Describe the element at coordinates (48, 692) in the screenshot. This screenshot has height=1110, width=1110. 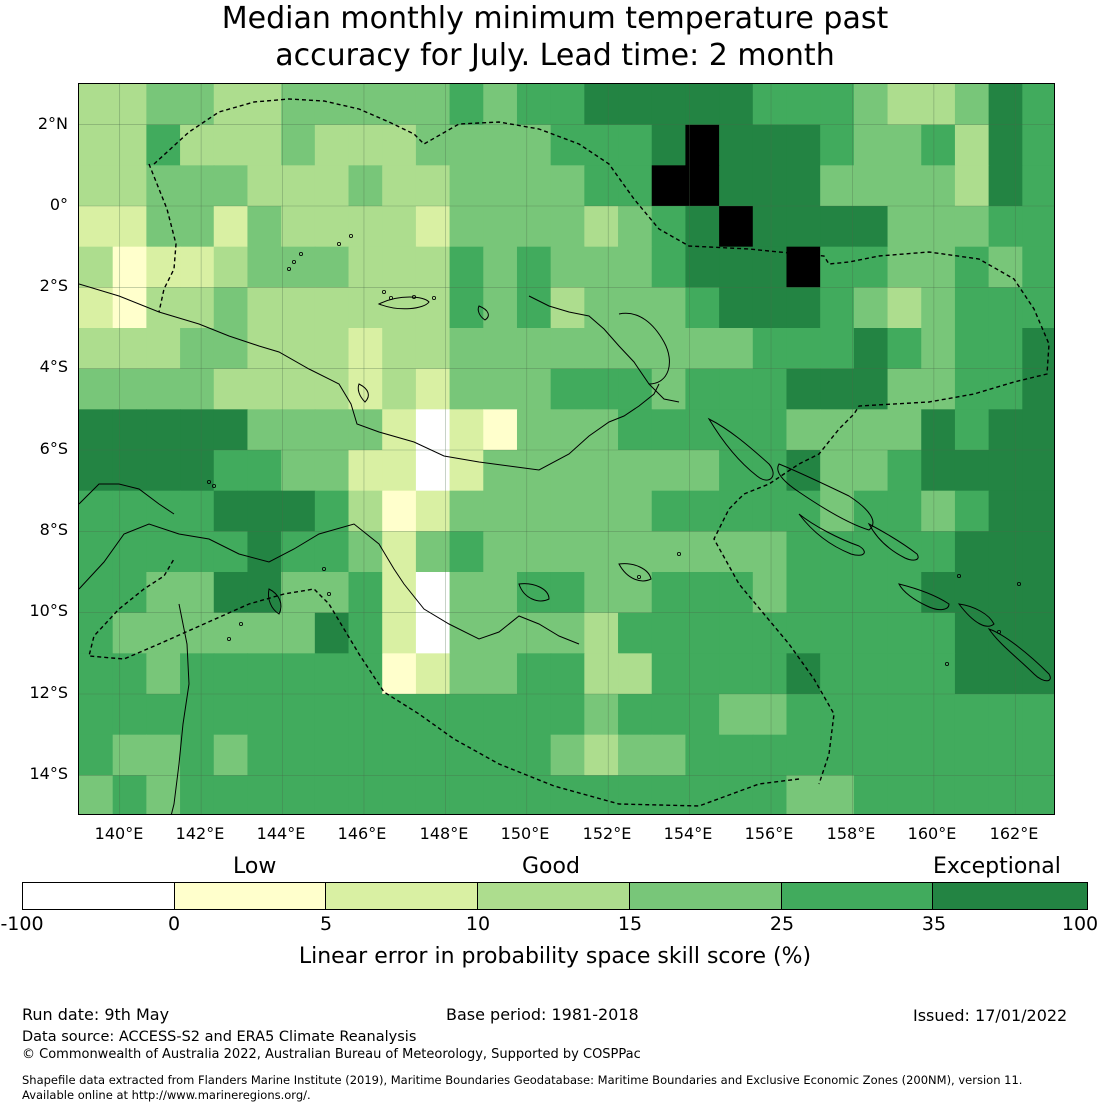
I see `y-tick-label: 12°S` at that location.